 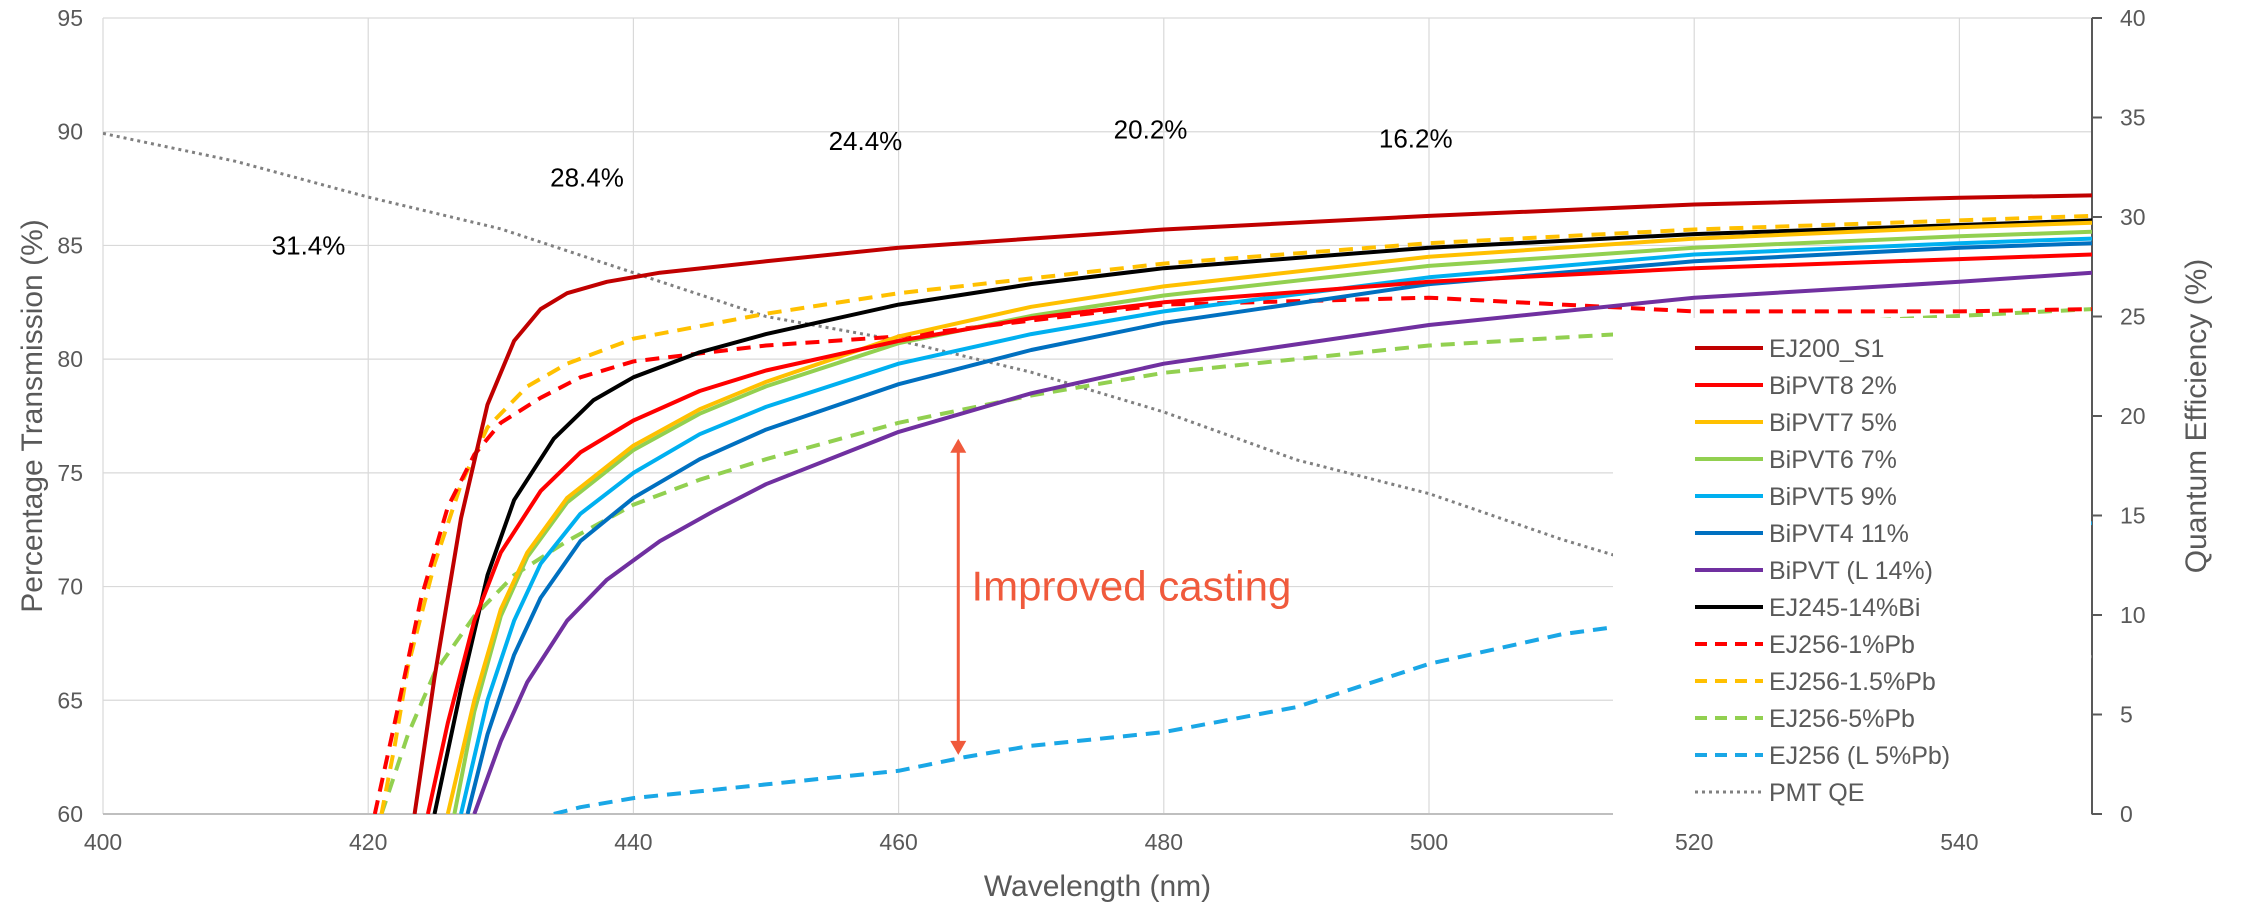 I want to click on legend-label: BiPVT7 5%, so click(x=1833, y=423).